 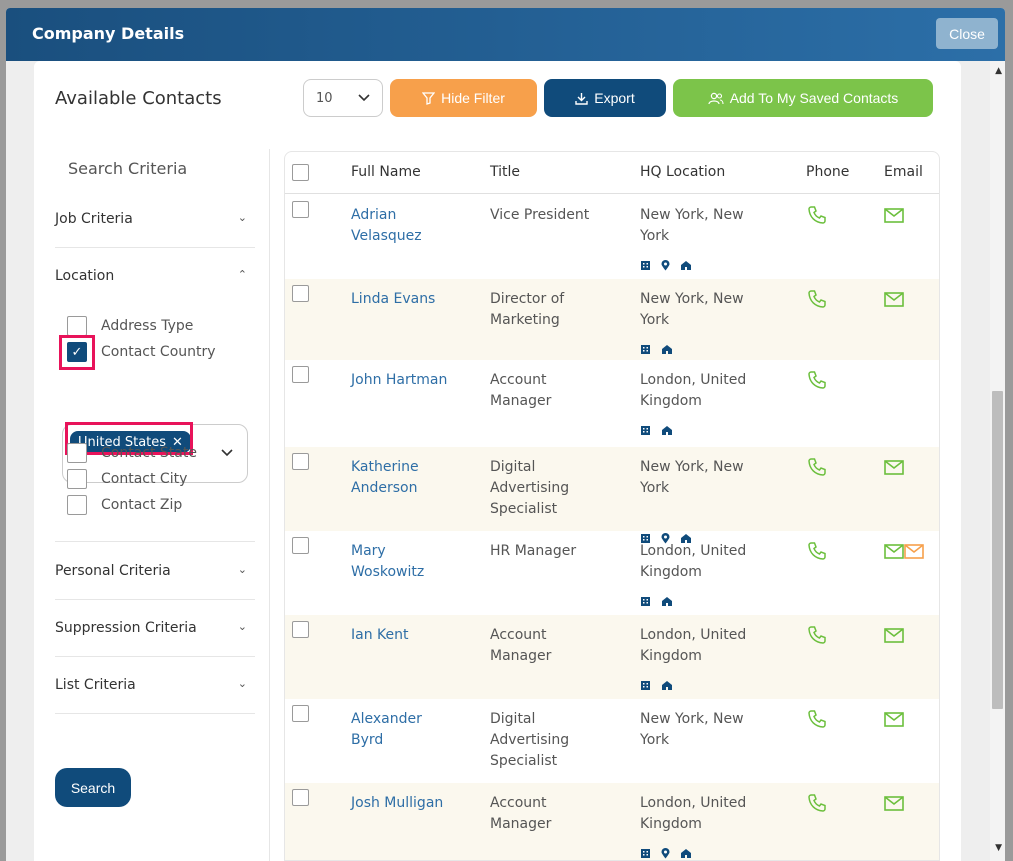 What do you see at coordinates (155, 219) in the screenshot?
I see `job-criteria-section: Job Criteria ⌄` at bounding box center [155, 219].